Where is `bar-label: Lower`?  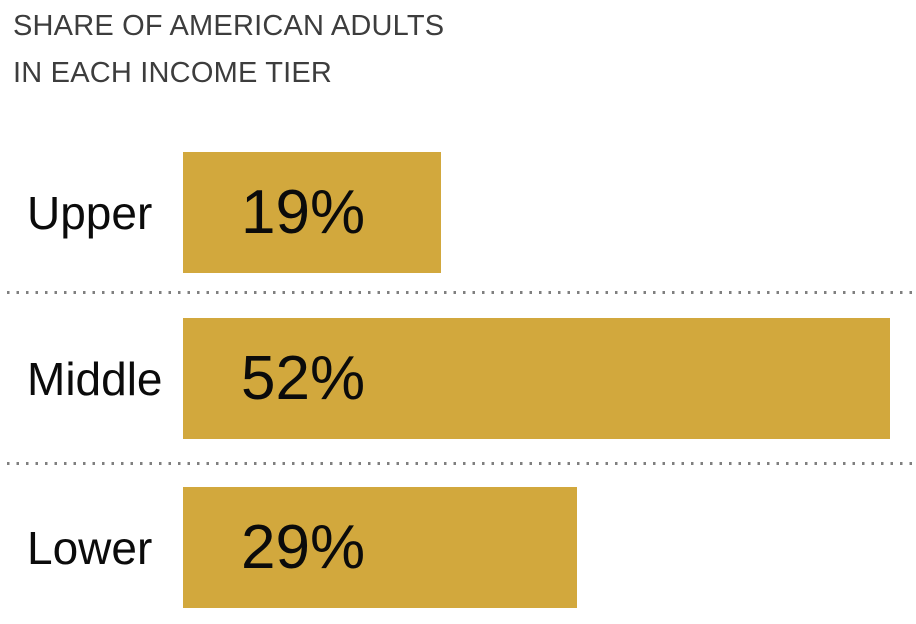
bar-label: Lower is located at coordinates (90, 547).